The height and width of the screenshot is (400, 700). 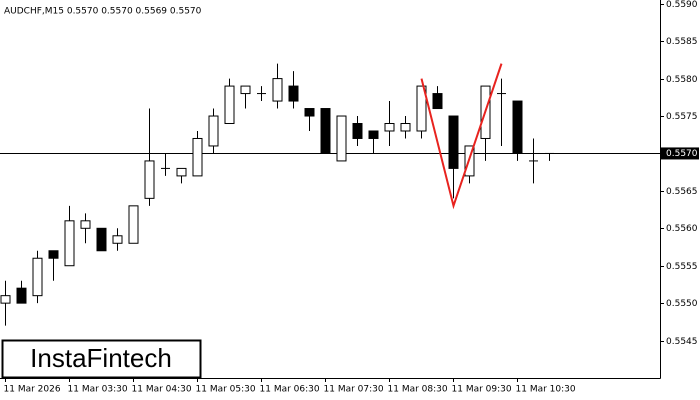 I want to click on current-price-label: 0.5570, so click(x=682, y=154).